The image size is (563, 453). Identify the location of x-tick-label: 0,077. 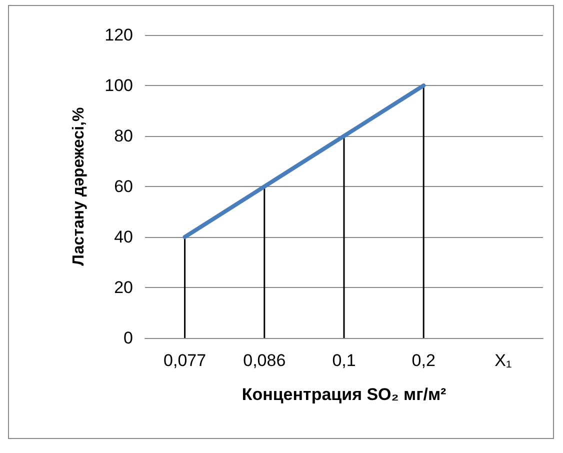
(185, 360).